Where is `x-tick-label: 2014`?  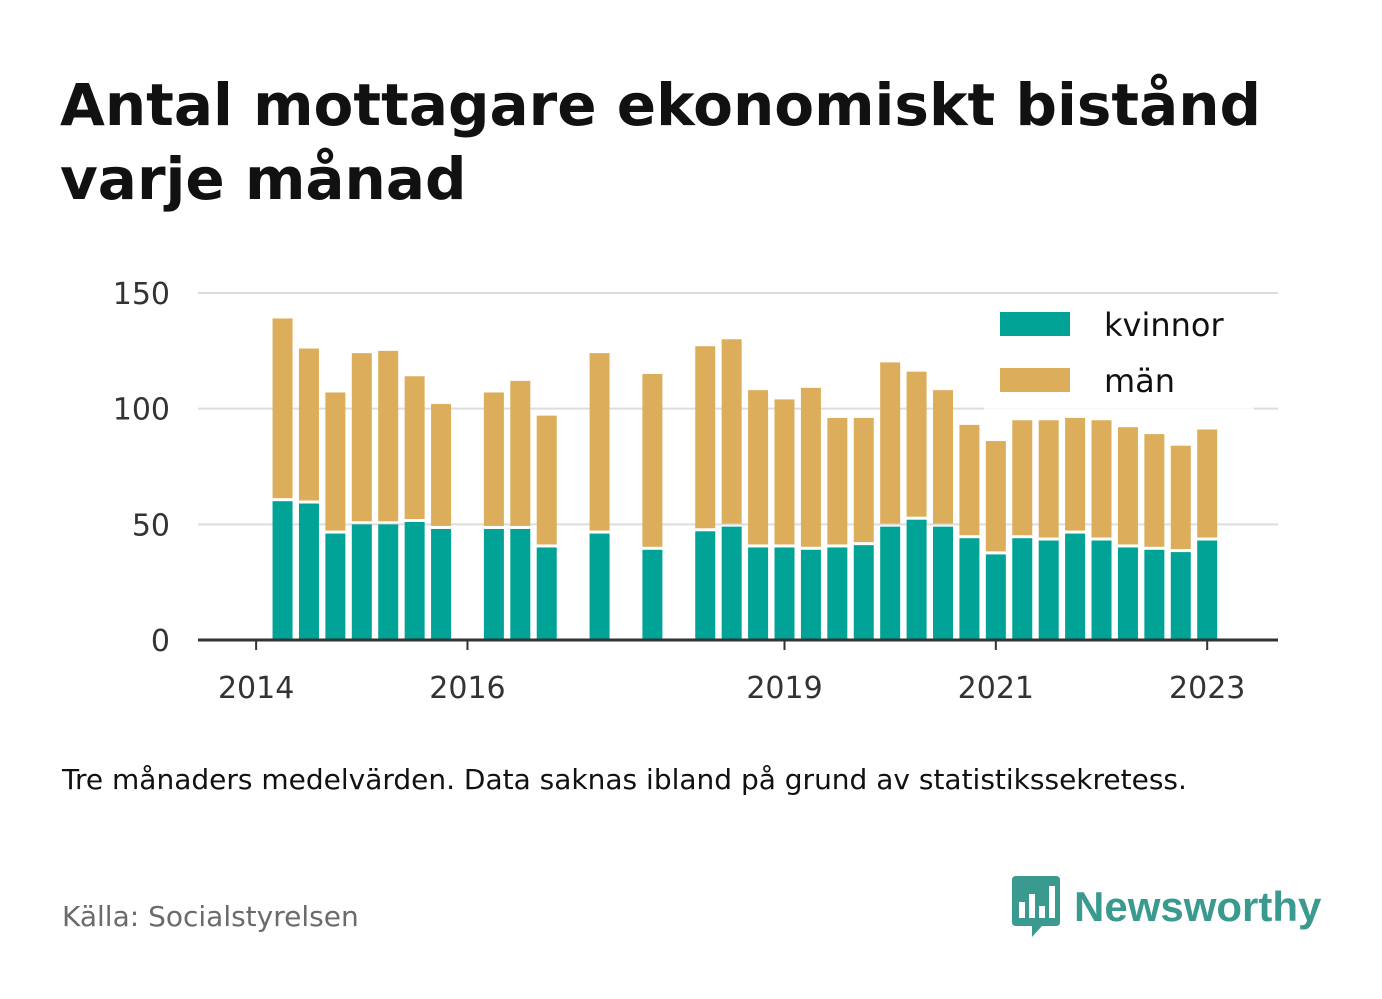 x-tick-label: 2014 is located at coordinates (256, 688).